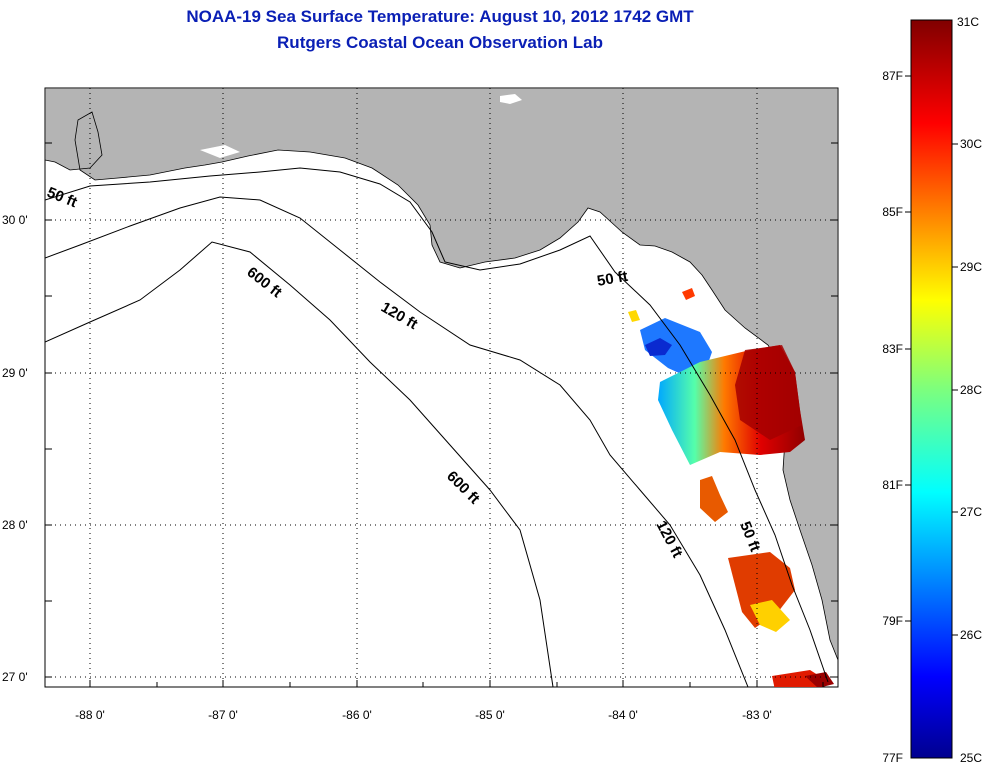  I want to click on lon-label: -83 0', so click(757, 715).